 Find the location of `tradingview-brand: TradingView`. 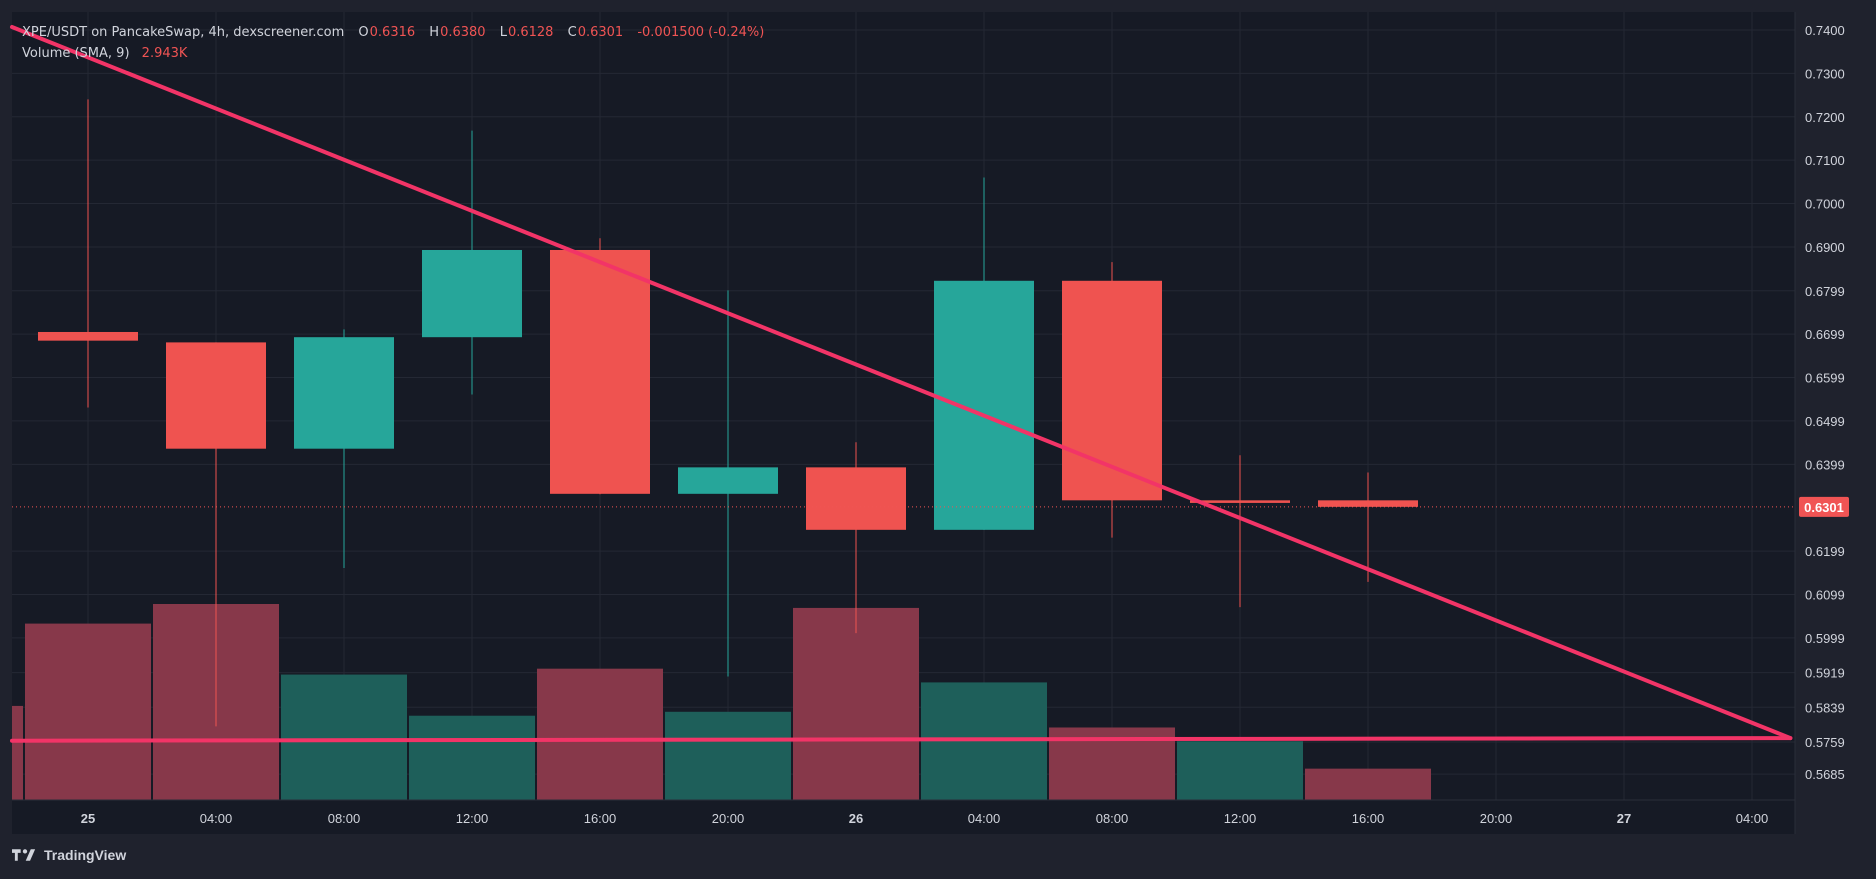

tradingview-brand: TradingView is located at coordinates (69, 855).